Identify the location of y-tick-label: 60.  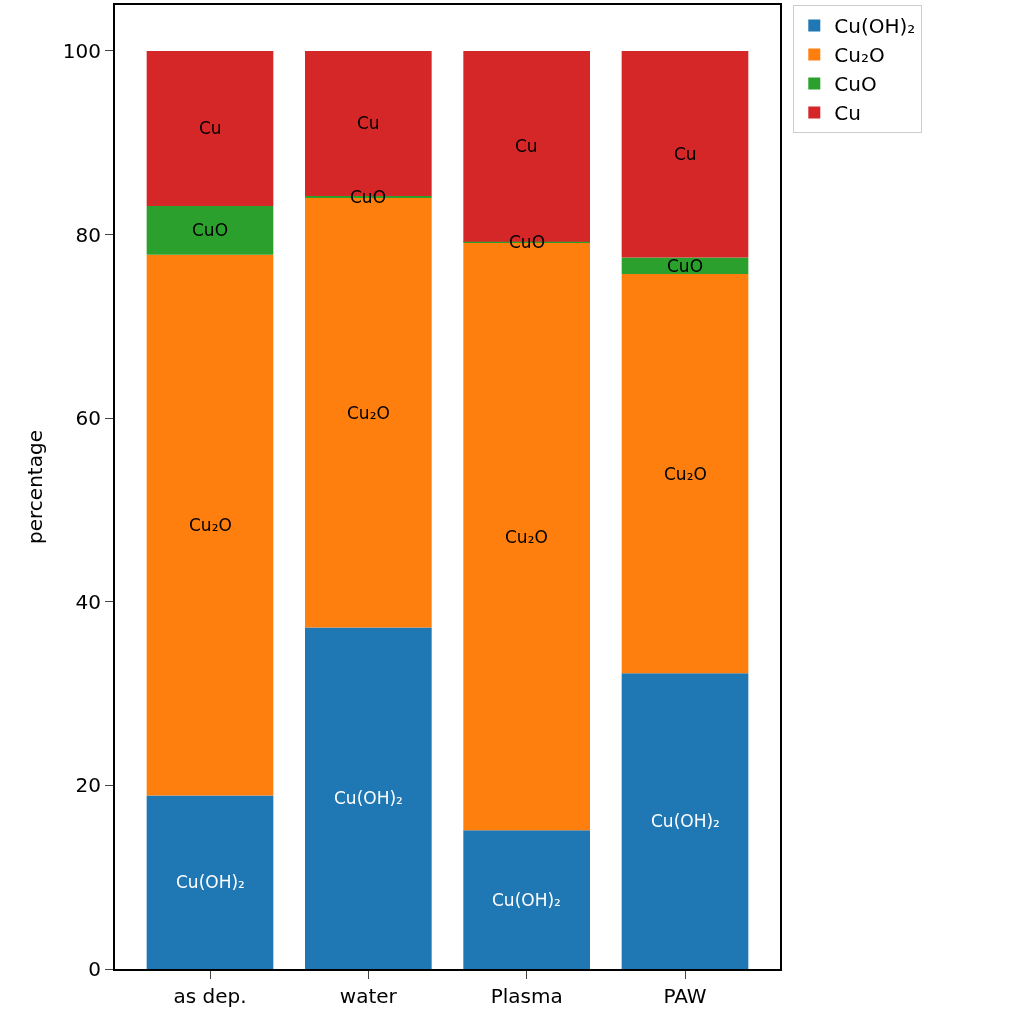
(88, 418).